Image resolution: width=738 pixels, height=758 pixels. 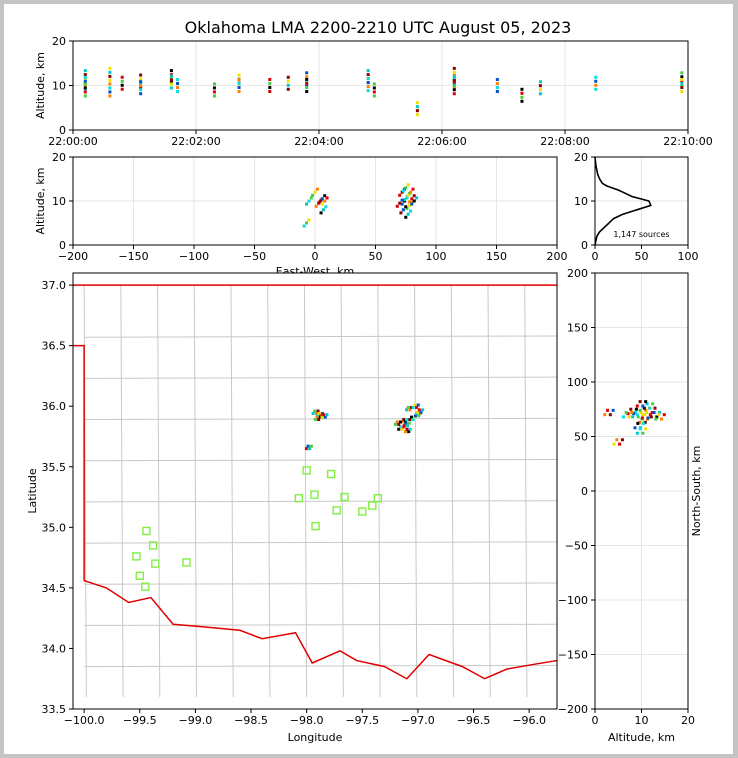 What do you see at coordinates (641, 737) in the screenshot?
I see `x-axis-label: Altitude, km` at bounding box center [641, 737].